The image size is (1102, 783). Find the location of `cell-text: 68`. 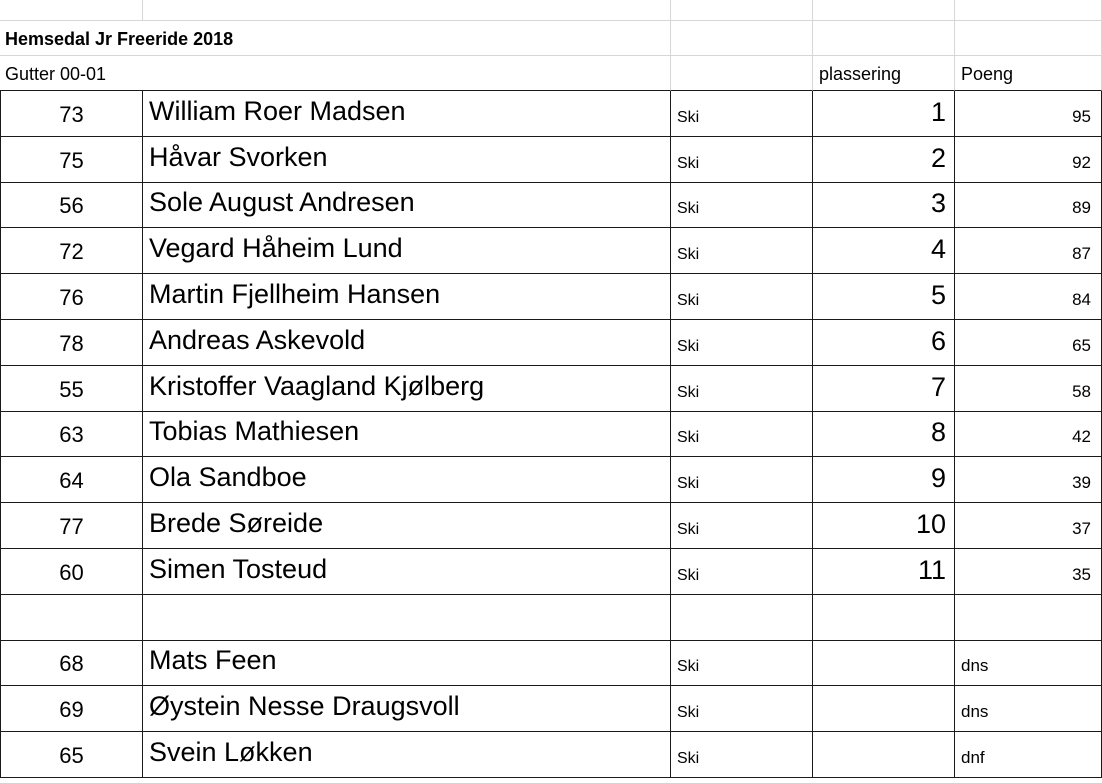

cell-text: 68 is located at coordinates (71, 663).